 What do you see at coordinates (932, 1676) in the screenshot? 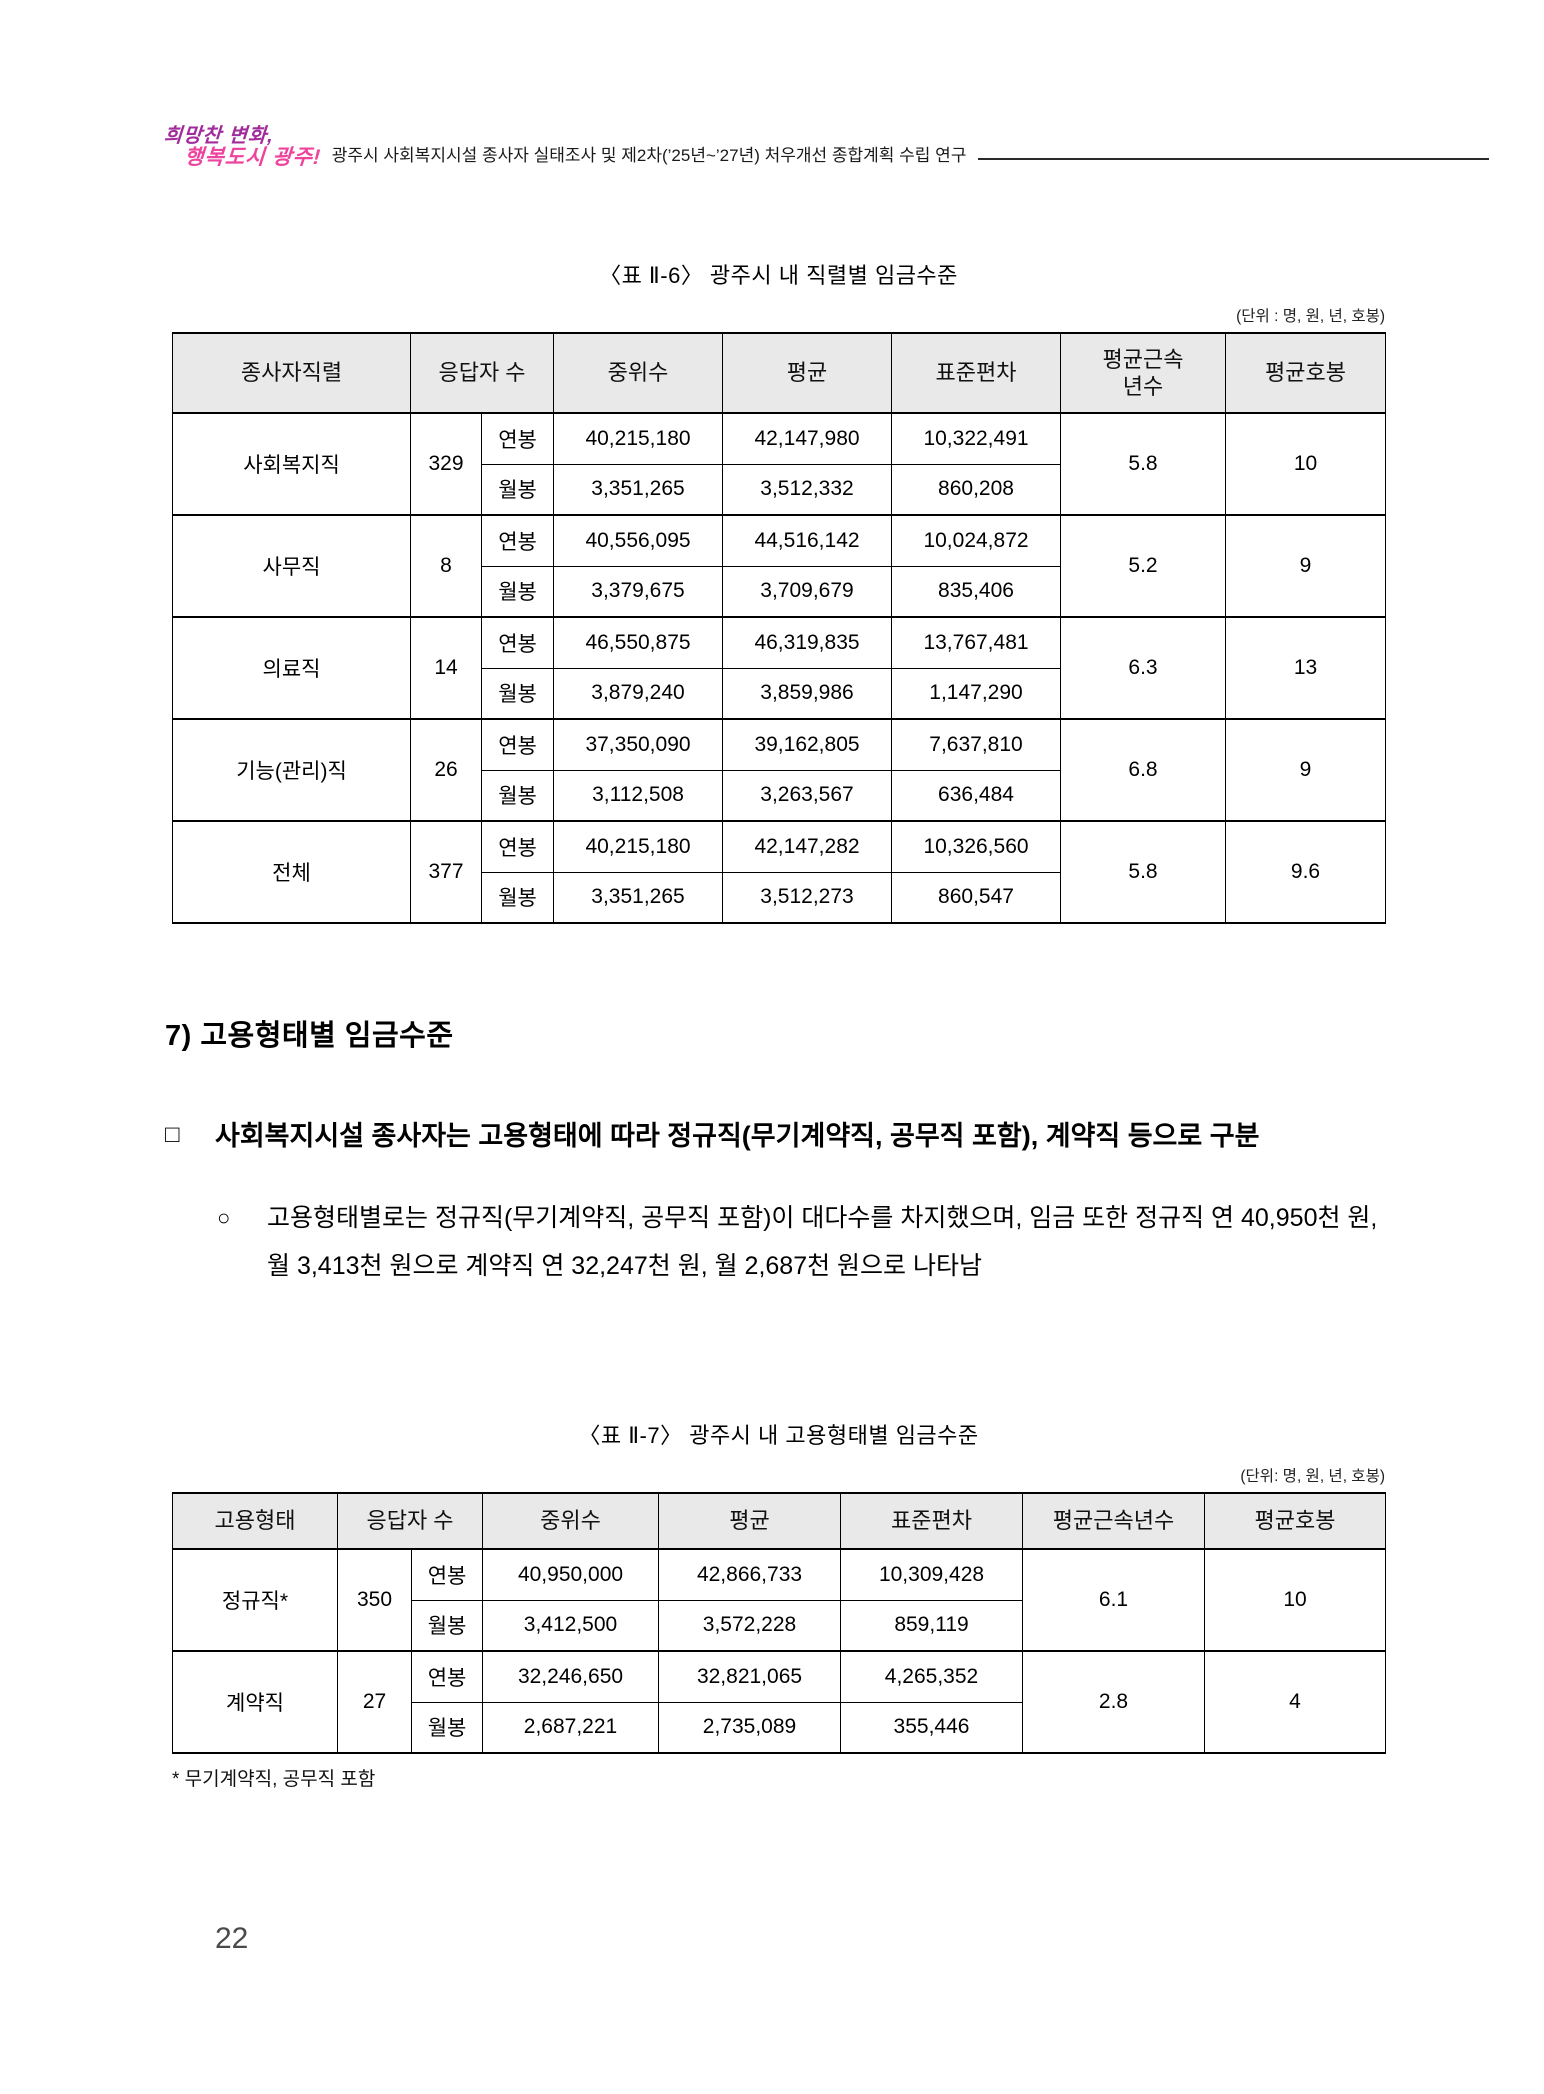
I see `sd-cell: 4,265,352` at bounding box center [932, 1676].